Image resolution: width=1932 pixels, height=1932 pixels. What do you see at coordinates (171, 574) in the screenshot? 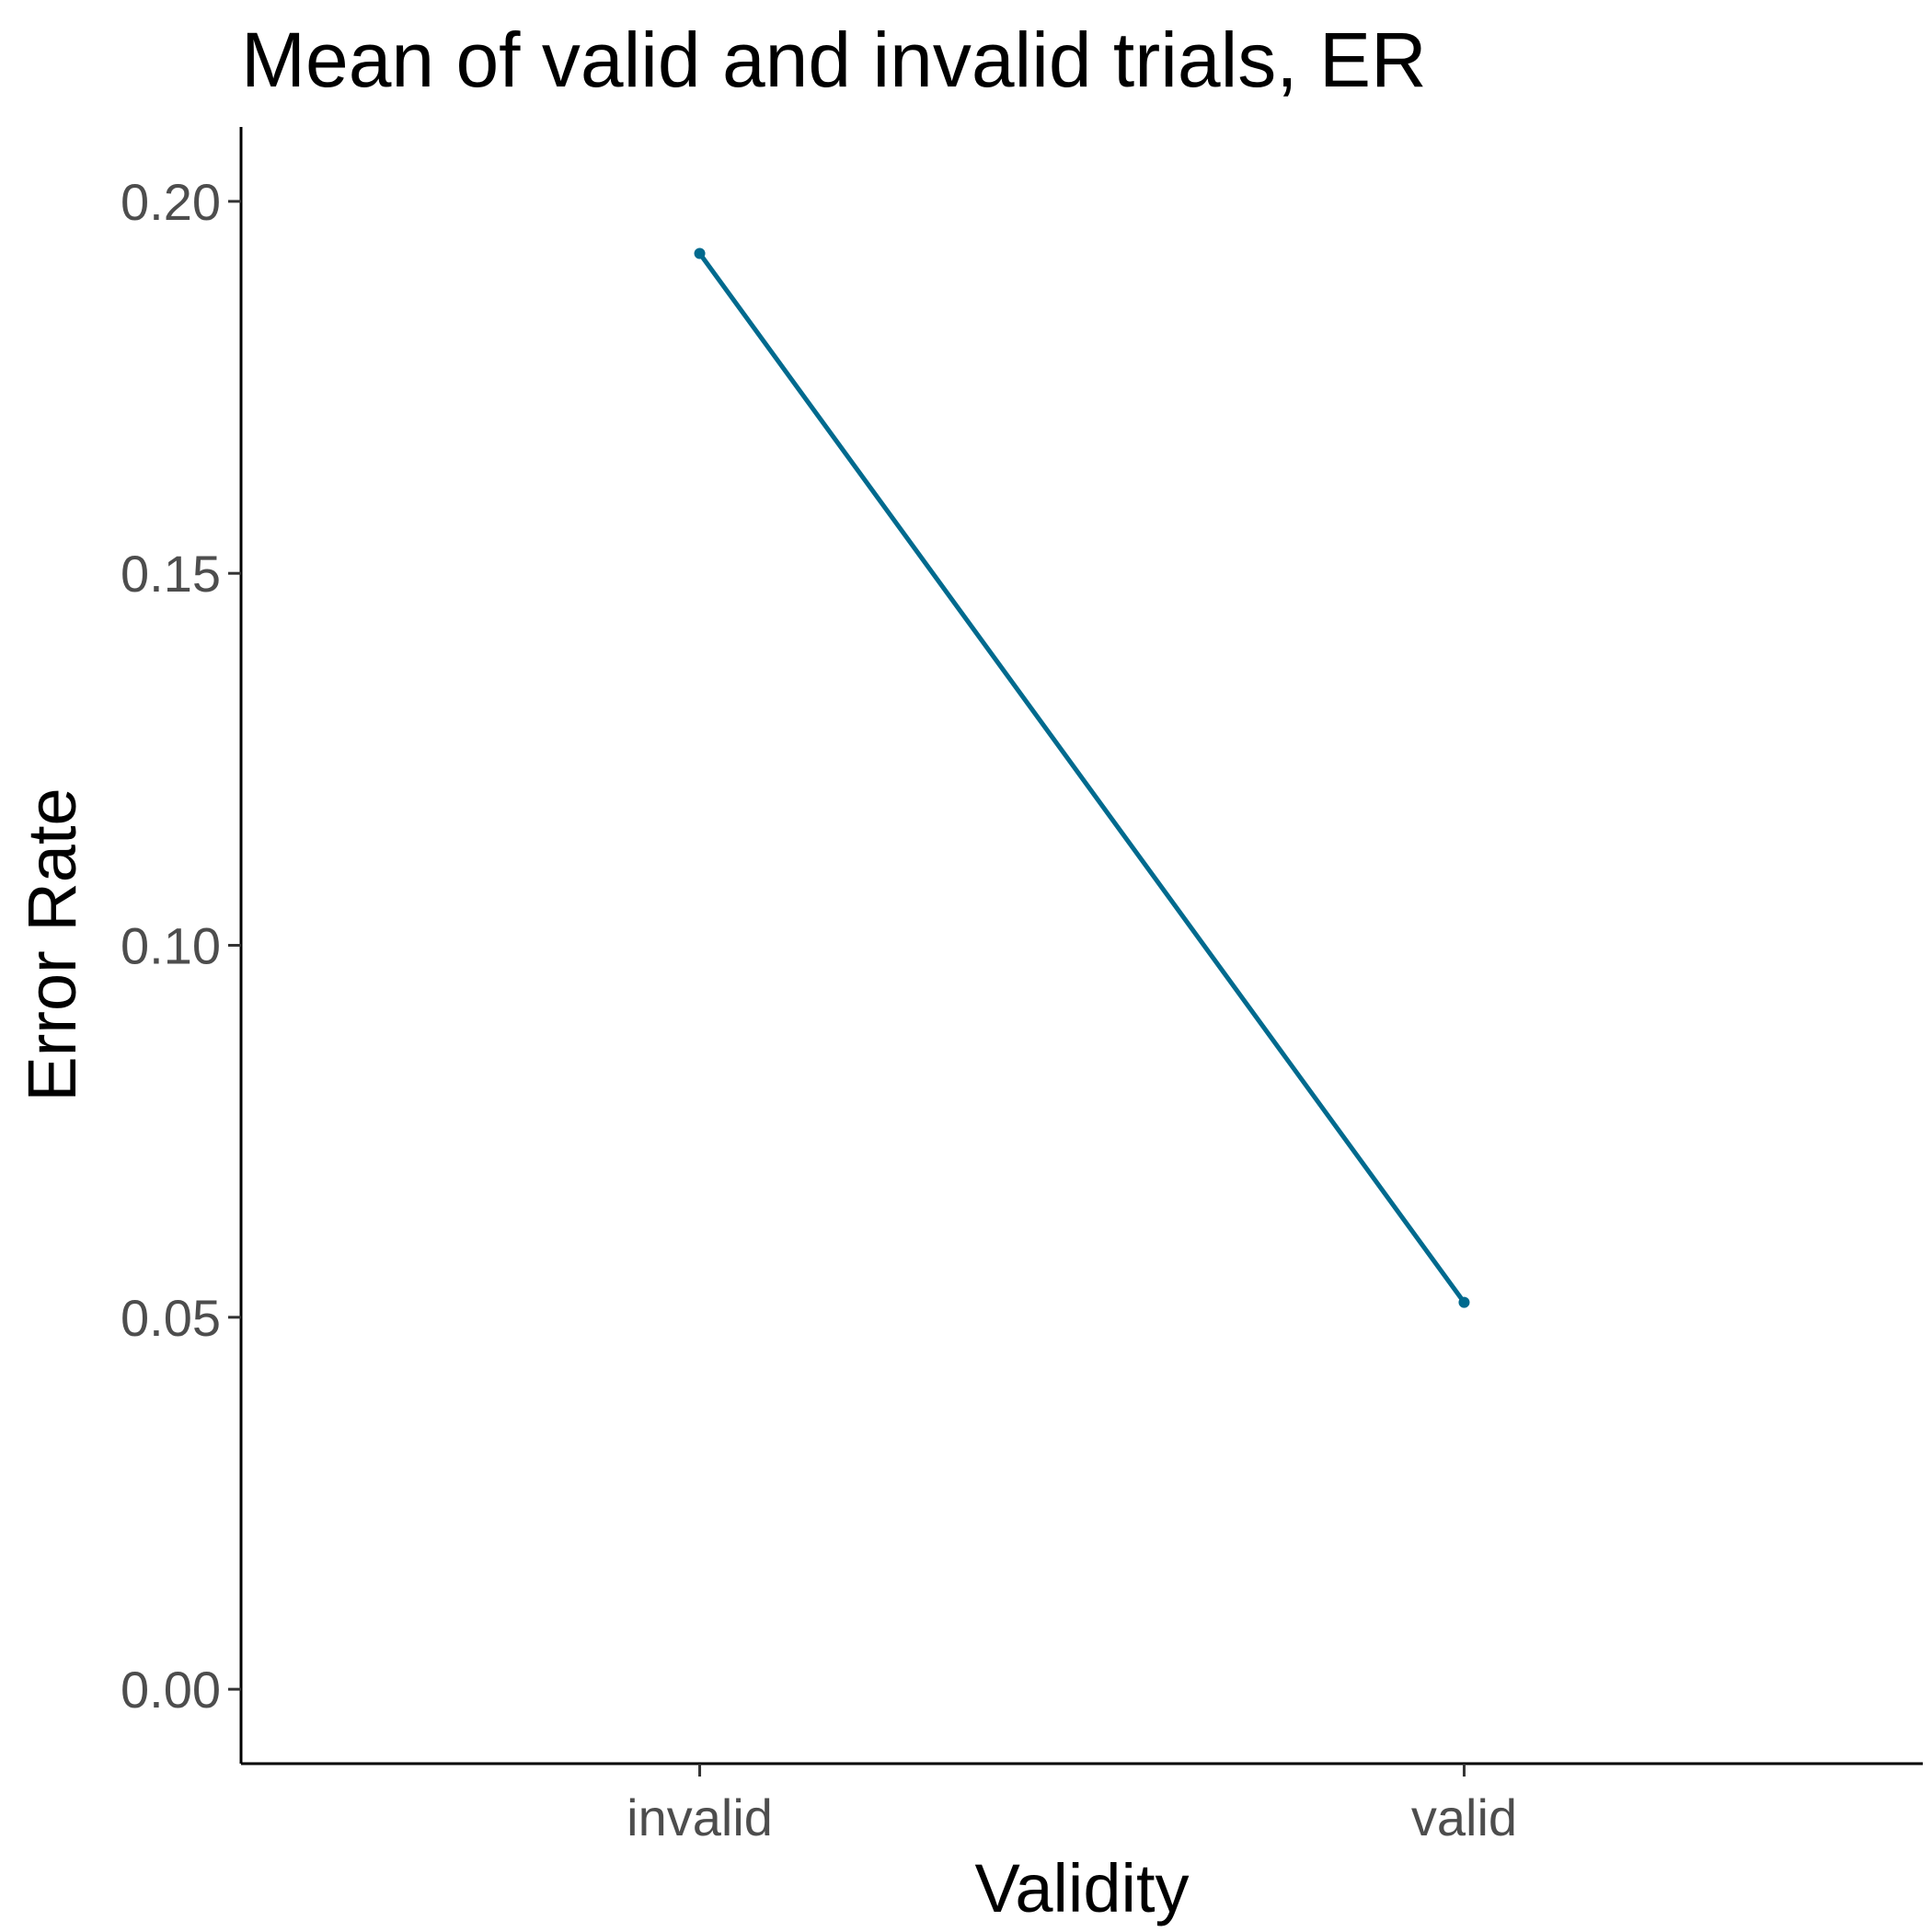
I see `y-tick-label: 0.15` at bounding box center [171, 574].